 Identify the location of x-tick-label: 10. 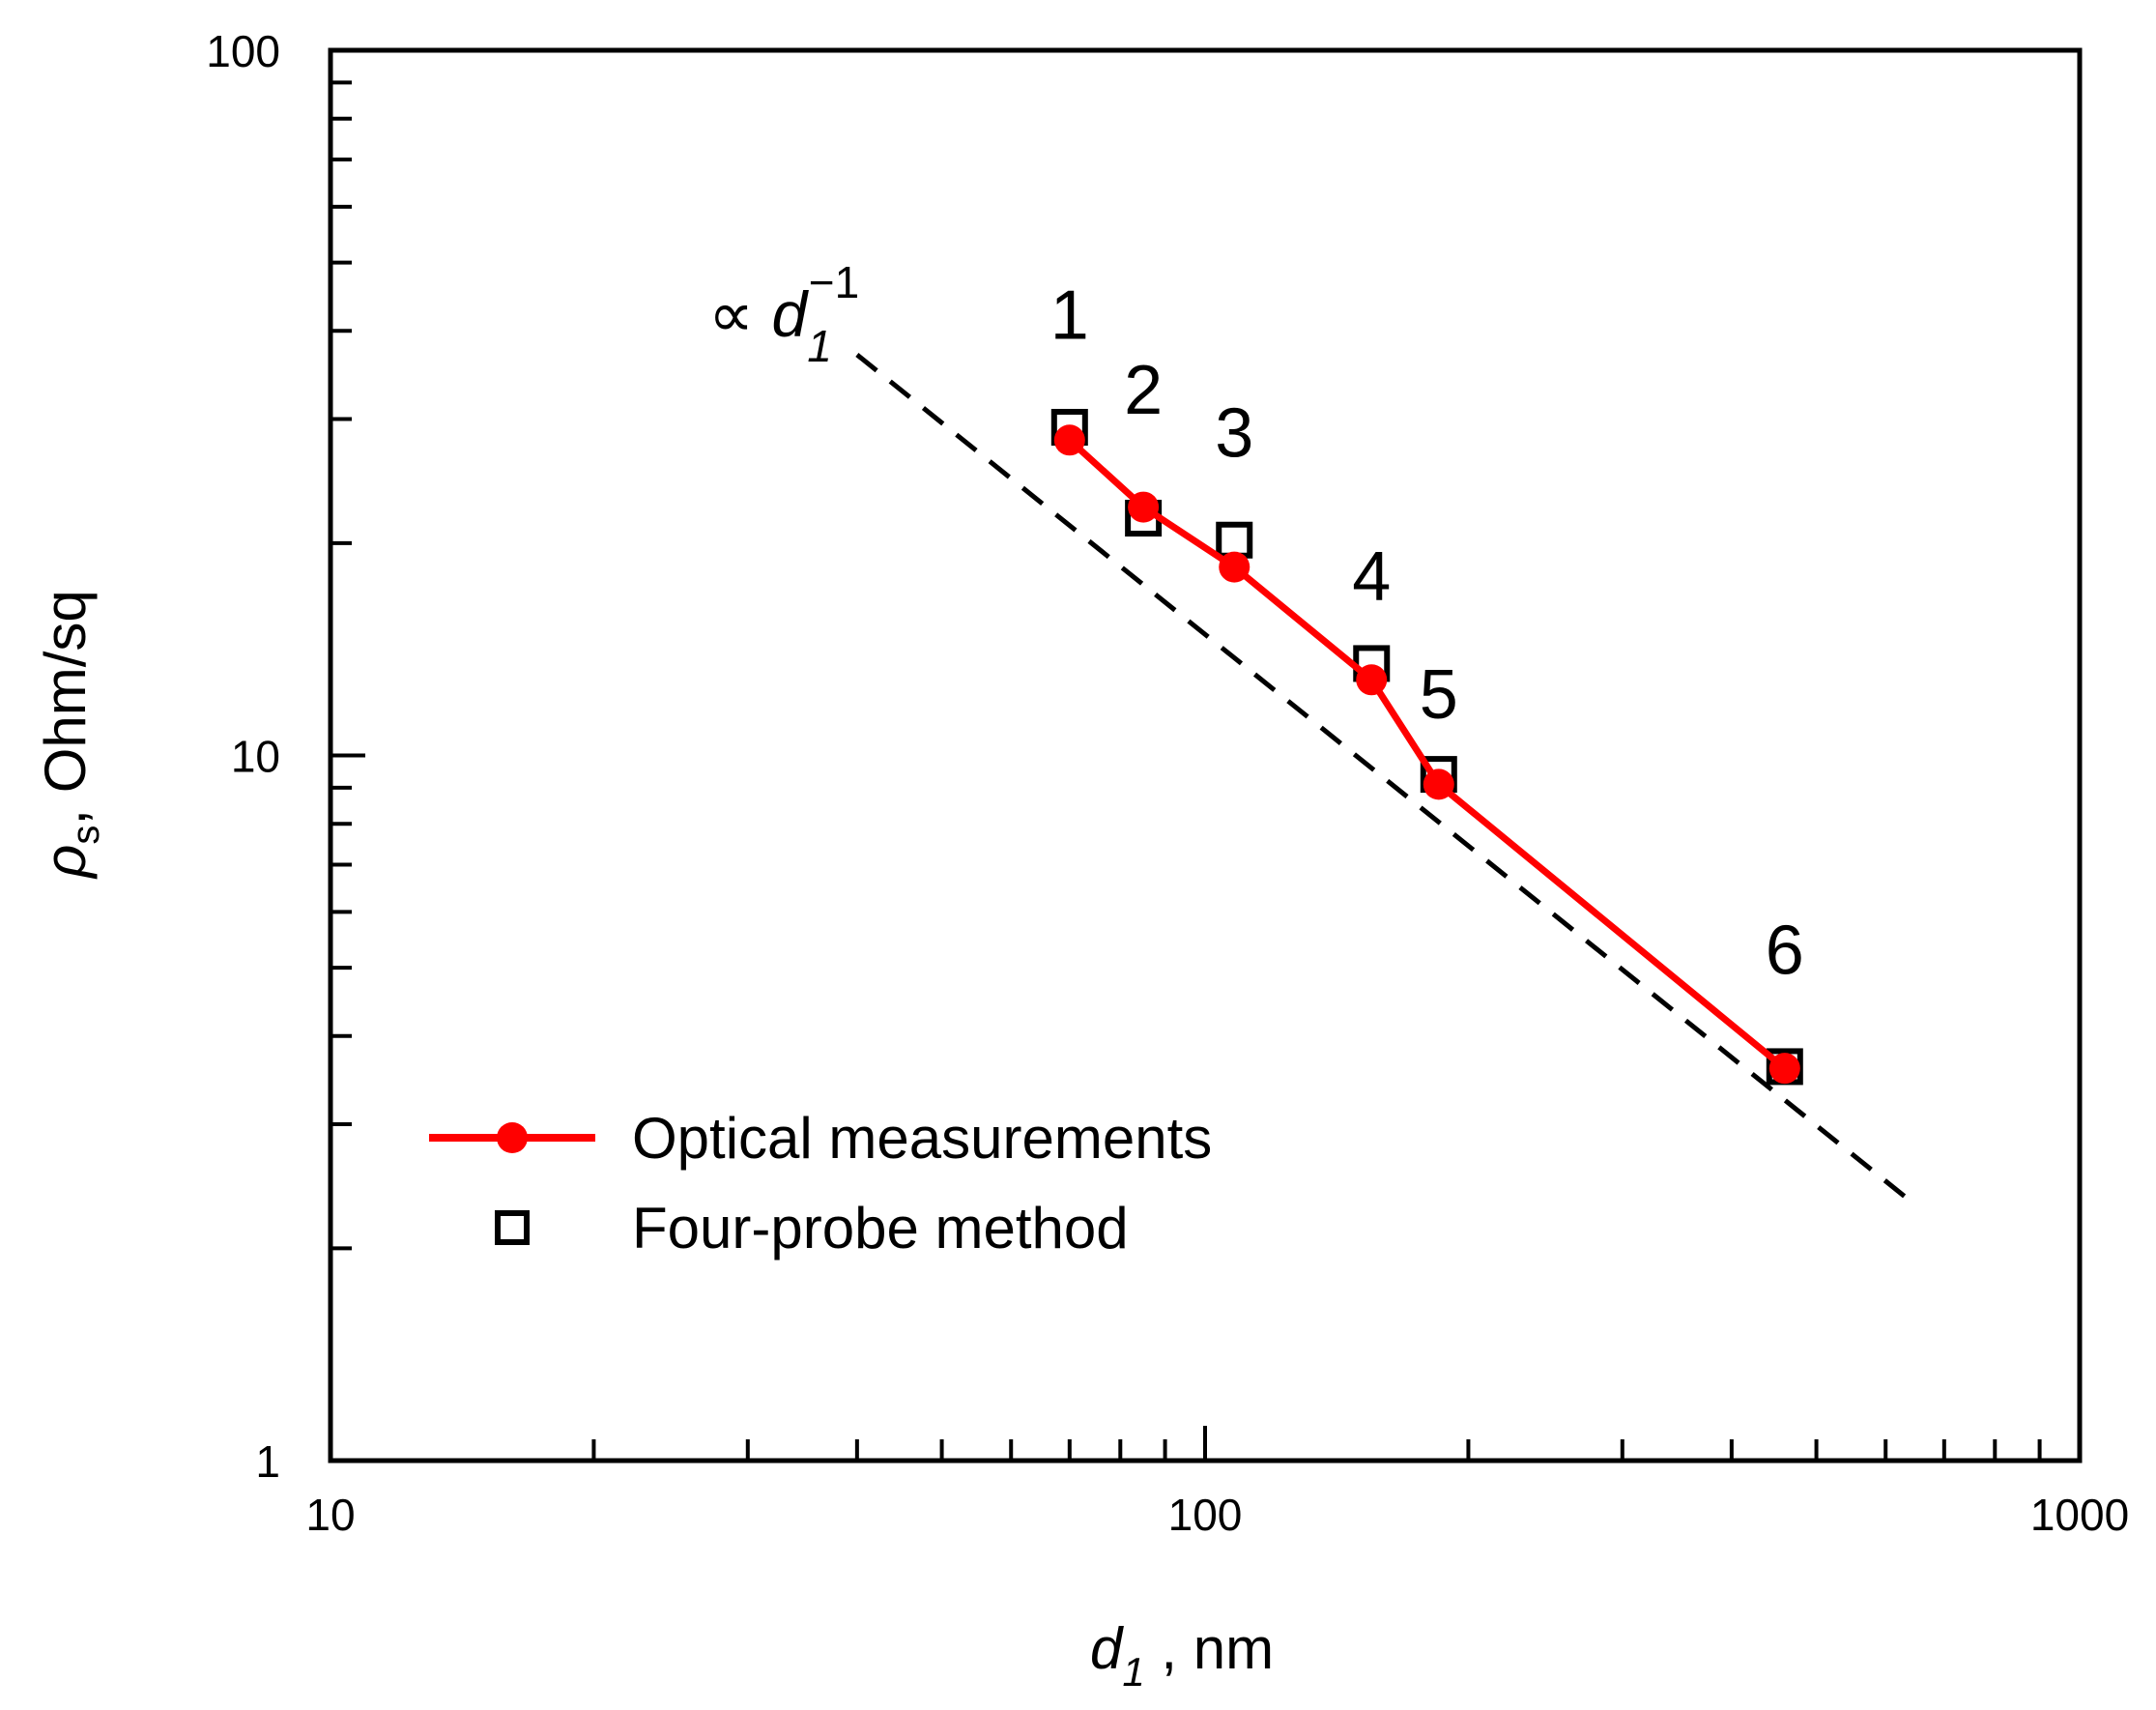
(330, 1515).